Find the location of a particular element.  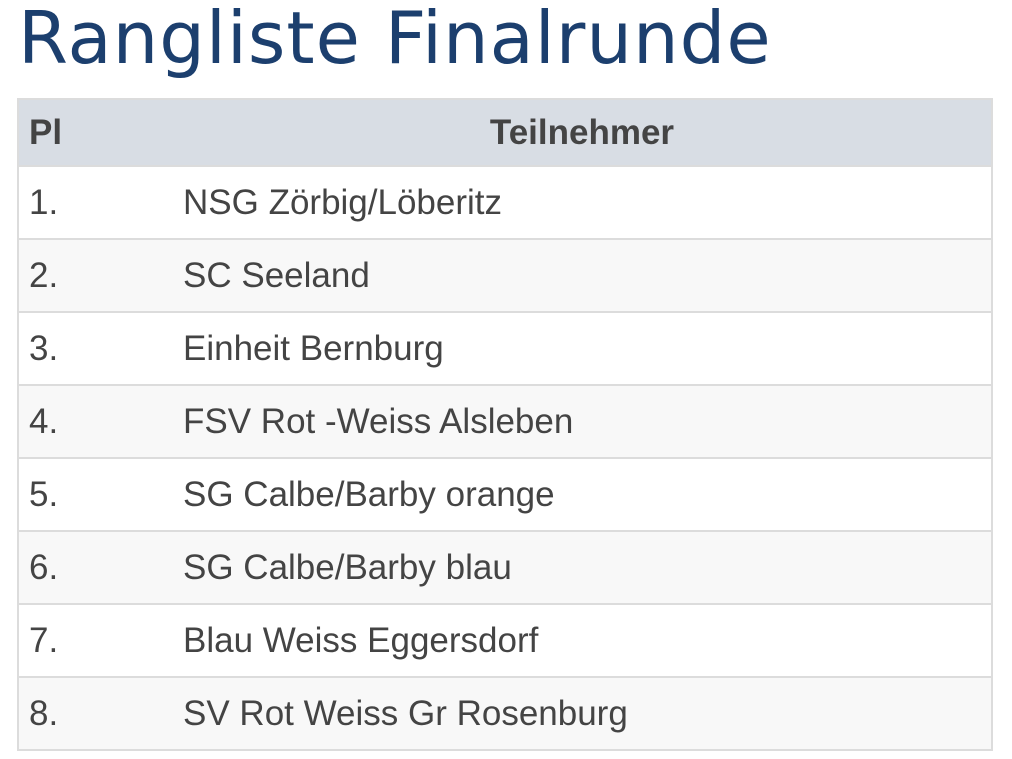

table-row: 8. SV Rot Weiss Gr Rosenburg is located at coordinates (505, 713).